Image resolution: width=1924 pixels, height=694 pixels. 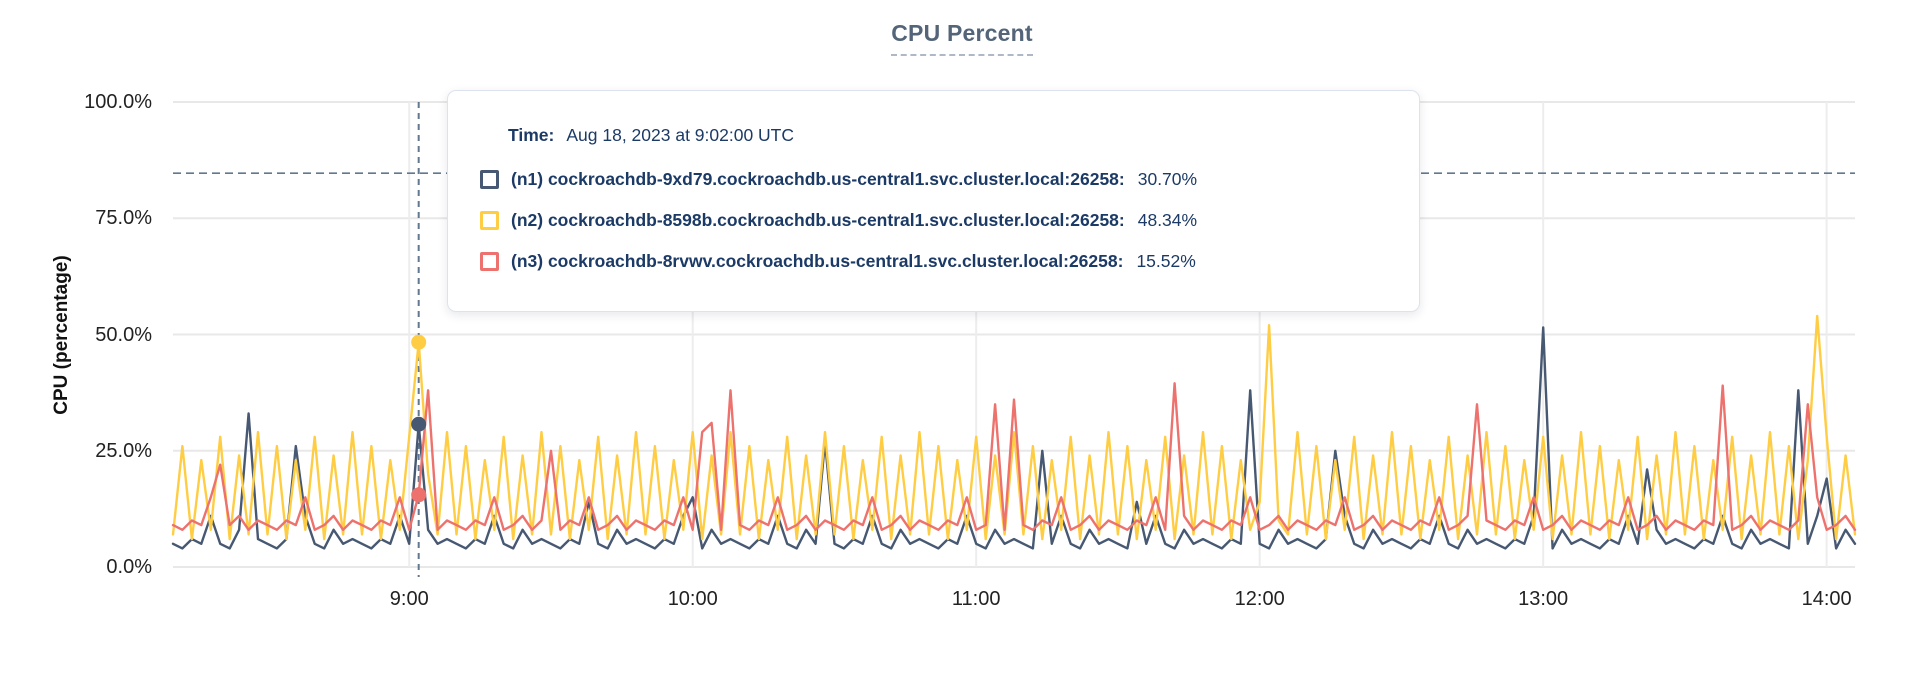 I want to click on tooltip-time-row: Time: Aug 18, 2023 at 9:02:00 UTC, so click(x=934, y=135).